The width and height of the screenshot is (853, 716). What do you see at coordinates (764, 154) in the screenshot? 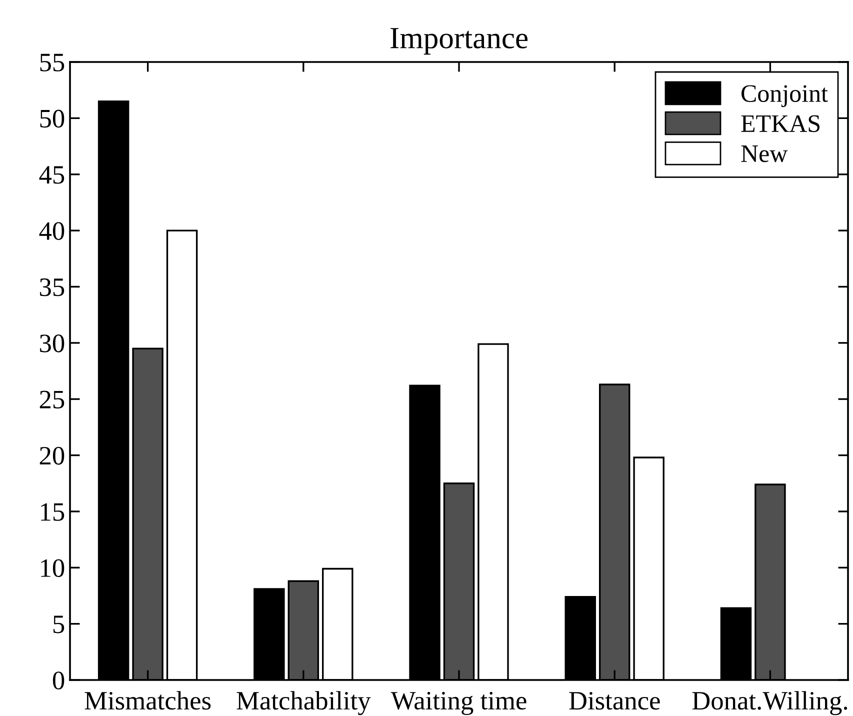
I see `legend-label: New` at bounding box center [764, 154].